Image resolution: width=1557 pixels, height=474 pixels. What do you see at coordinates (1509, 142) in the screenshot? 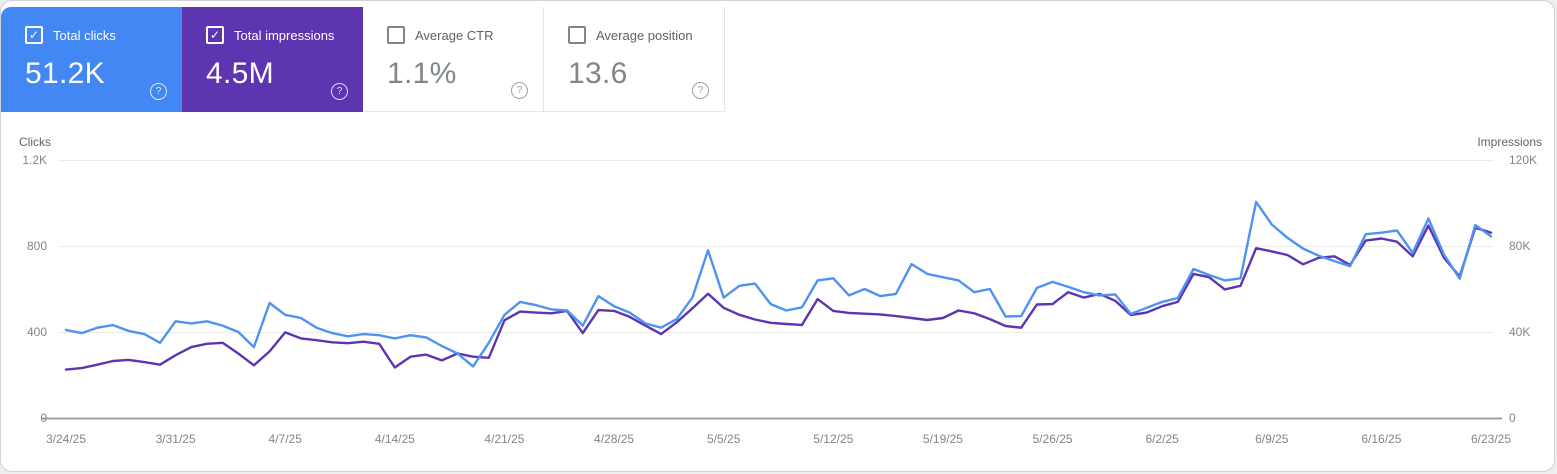
I see `right-axis-title: Impressions` at bounding box center [1509, 142].